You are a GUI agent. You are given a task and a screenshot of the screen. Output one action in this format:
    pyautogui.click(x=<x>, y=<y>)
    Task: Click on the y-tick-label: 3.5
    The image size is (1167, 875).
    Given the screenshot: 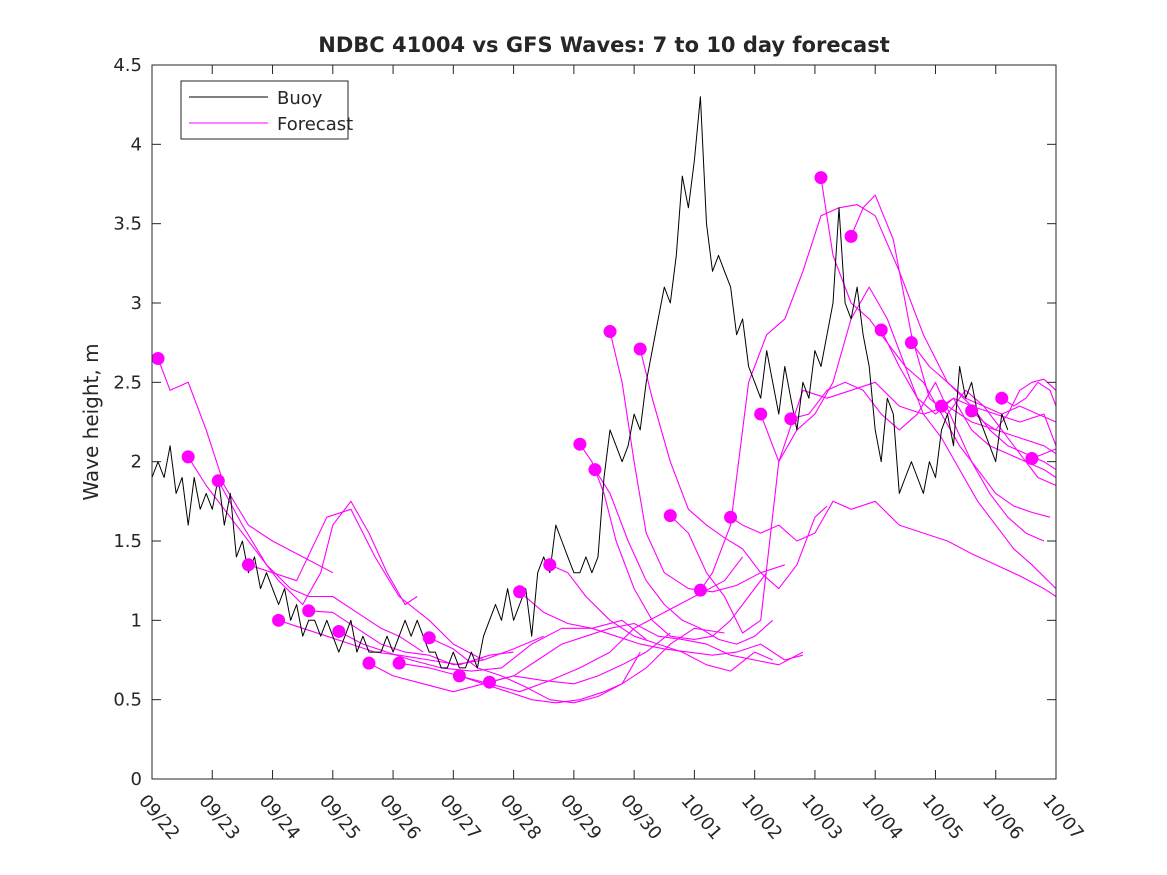 What is the action you would take?
    pyautogui.click(x=127, y=224)
    